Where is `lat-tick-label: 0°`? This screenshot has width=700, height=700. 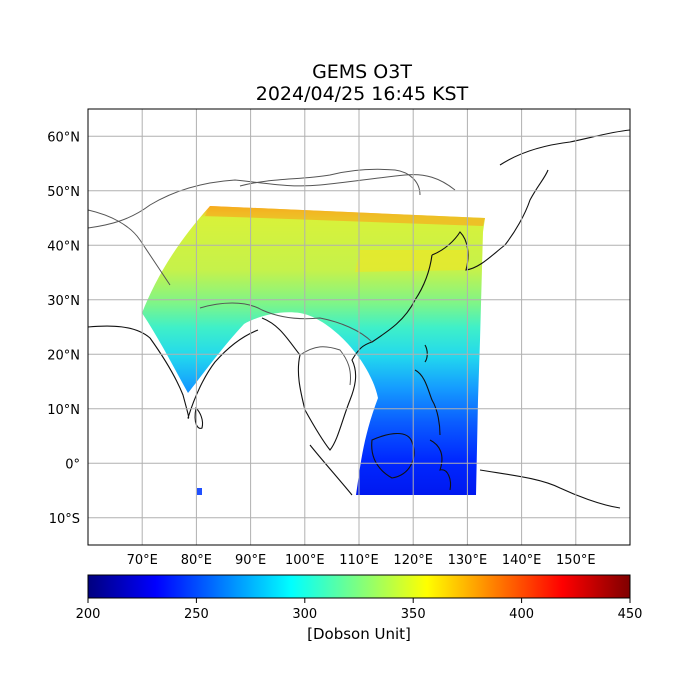
lat-tick-label: 0° is located at coordinates (72, 464).